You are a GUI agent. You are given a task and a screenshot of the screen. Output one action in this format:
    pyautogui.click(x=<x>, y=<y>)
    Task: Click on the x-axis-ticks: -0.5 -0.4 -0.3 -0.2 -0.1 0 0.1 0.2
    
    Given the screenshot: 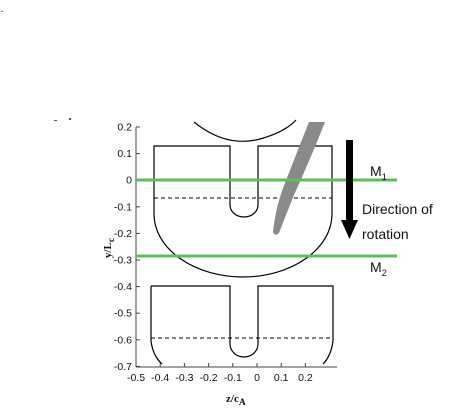 What is the action you would take?
    pyautogui.click(x=220, y=373)
    